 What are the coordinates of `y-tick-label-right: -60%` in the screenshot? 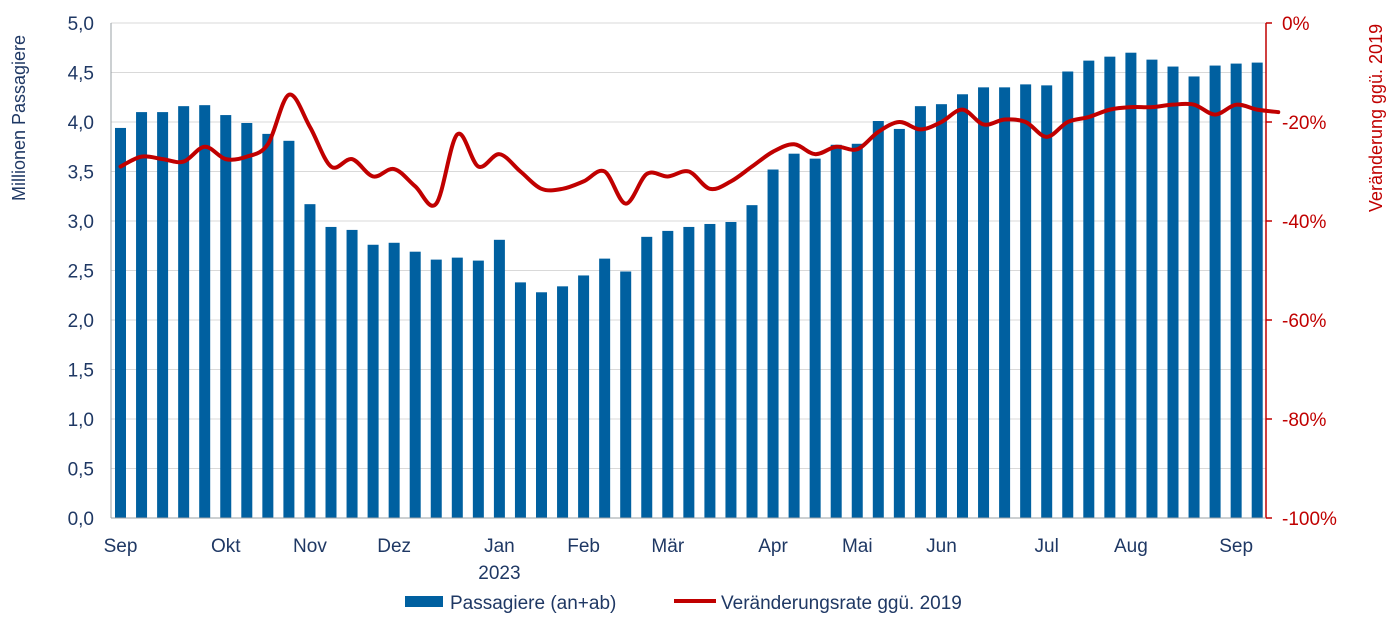 It's located at (1304, 321).